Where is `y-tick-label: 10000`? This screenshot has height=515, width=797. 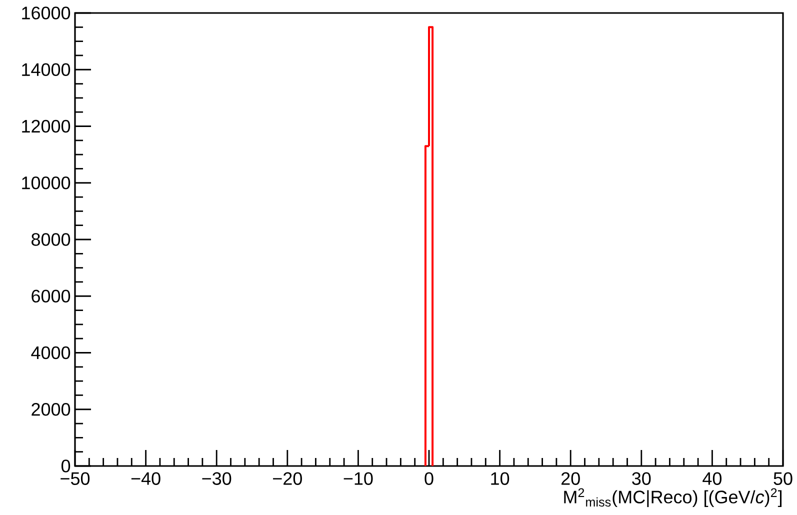
y-tick-label: 10000 is located at coordinates (46, 183).